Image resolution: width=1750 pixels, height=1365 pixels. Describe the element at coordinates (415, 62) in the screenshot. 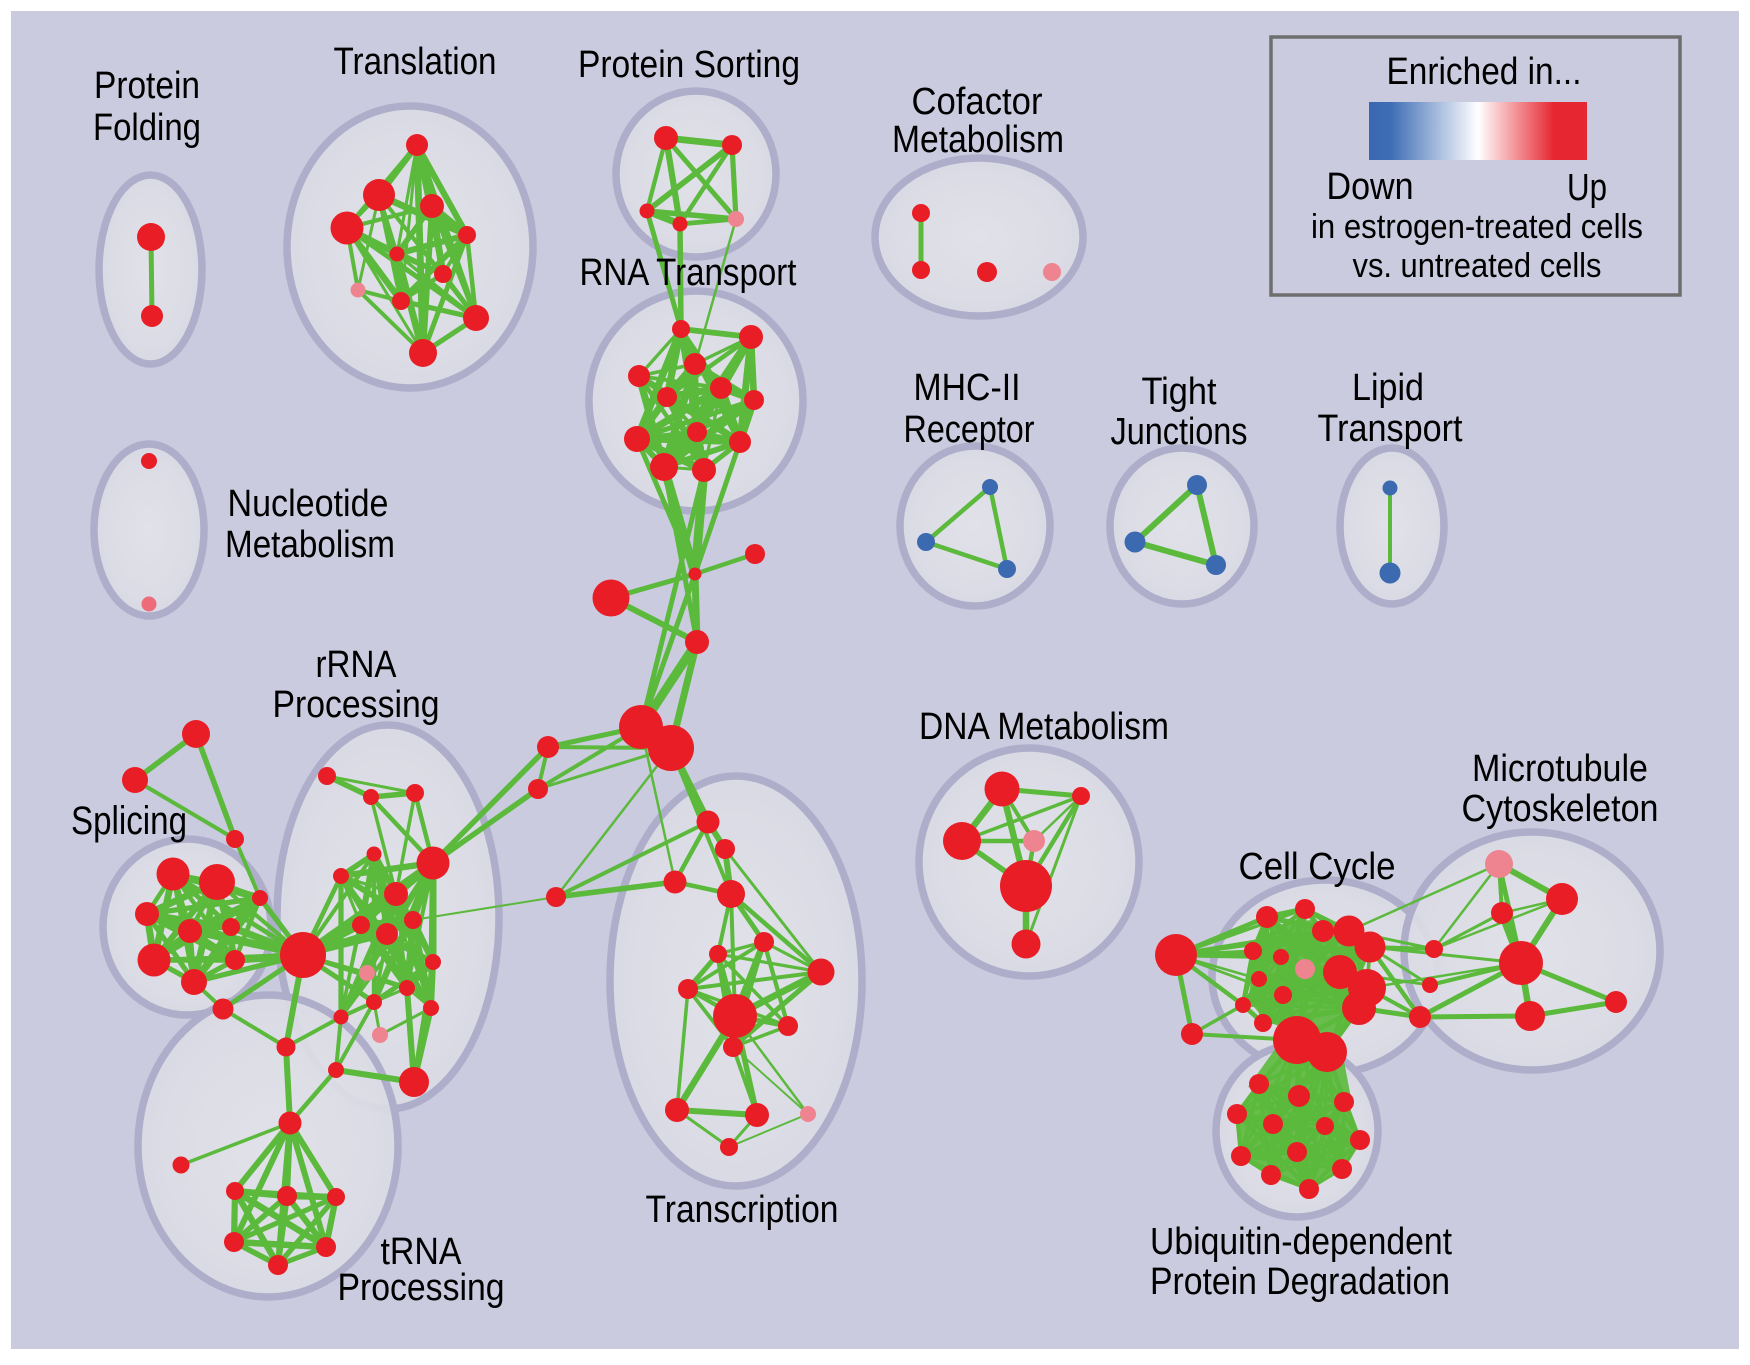

I see `svg-text: Translation` at that location.